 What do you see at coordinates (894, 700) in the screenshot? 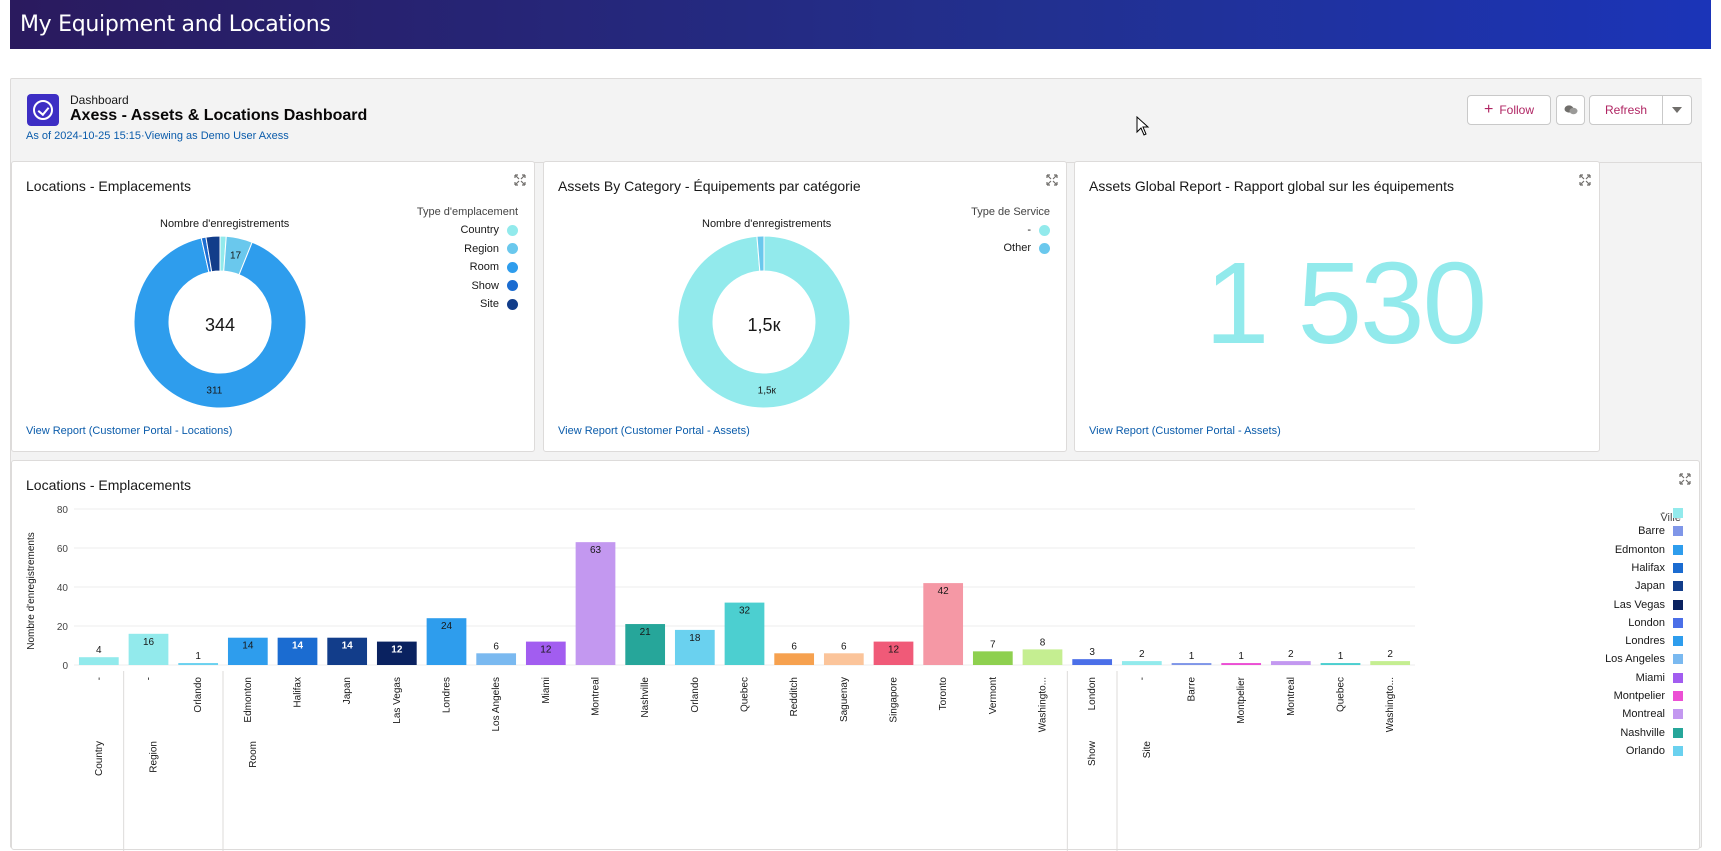
I see `x-tick-label: Singapore` at bounding box center [894, 700].